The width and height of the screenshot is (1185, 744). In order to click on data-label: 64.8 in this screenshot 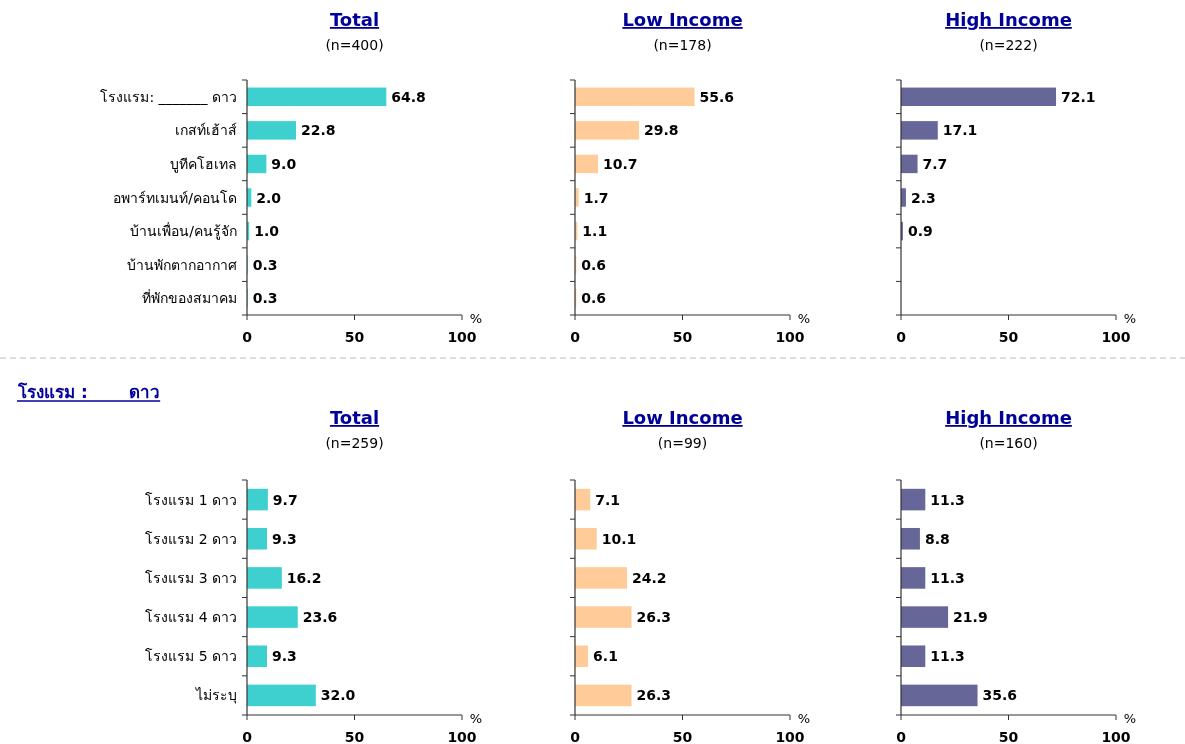, I will do `click(408, 96)`.